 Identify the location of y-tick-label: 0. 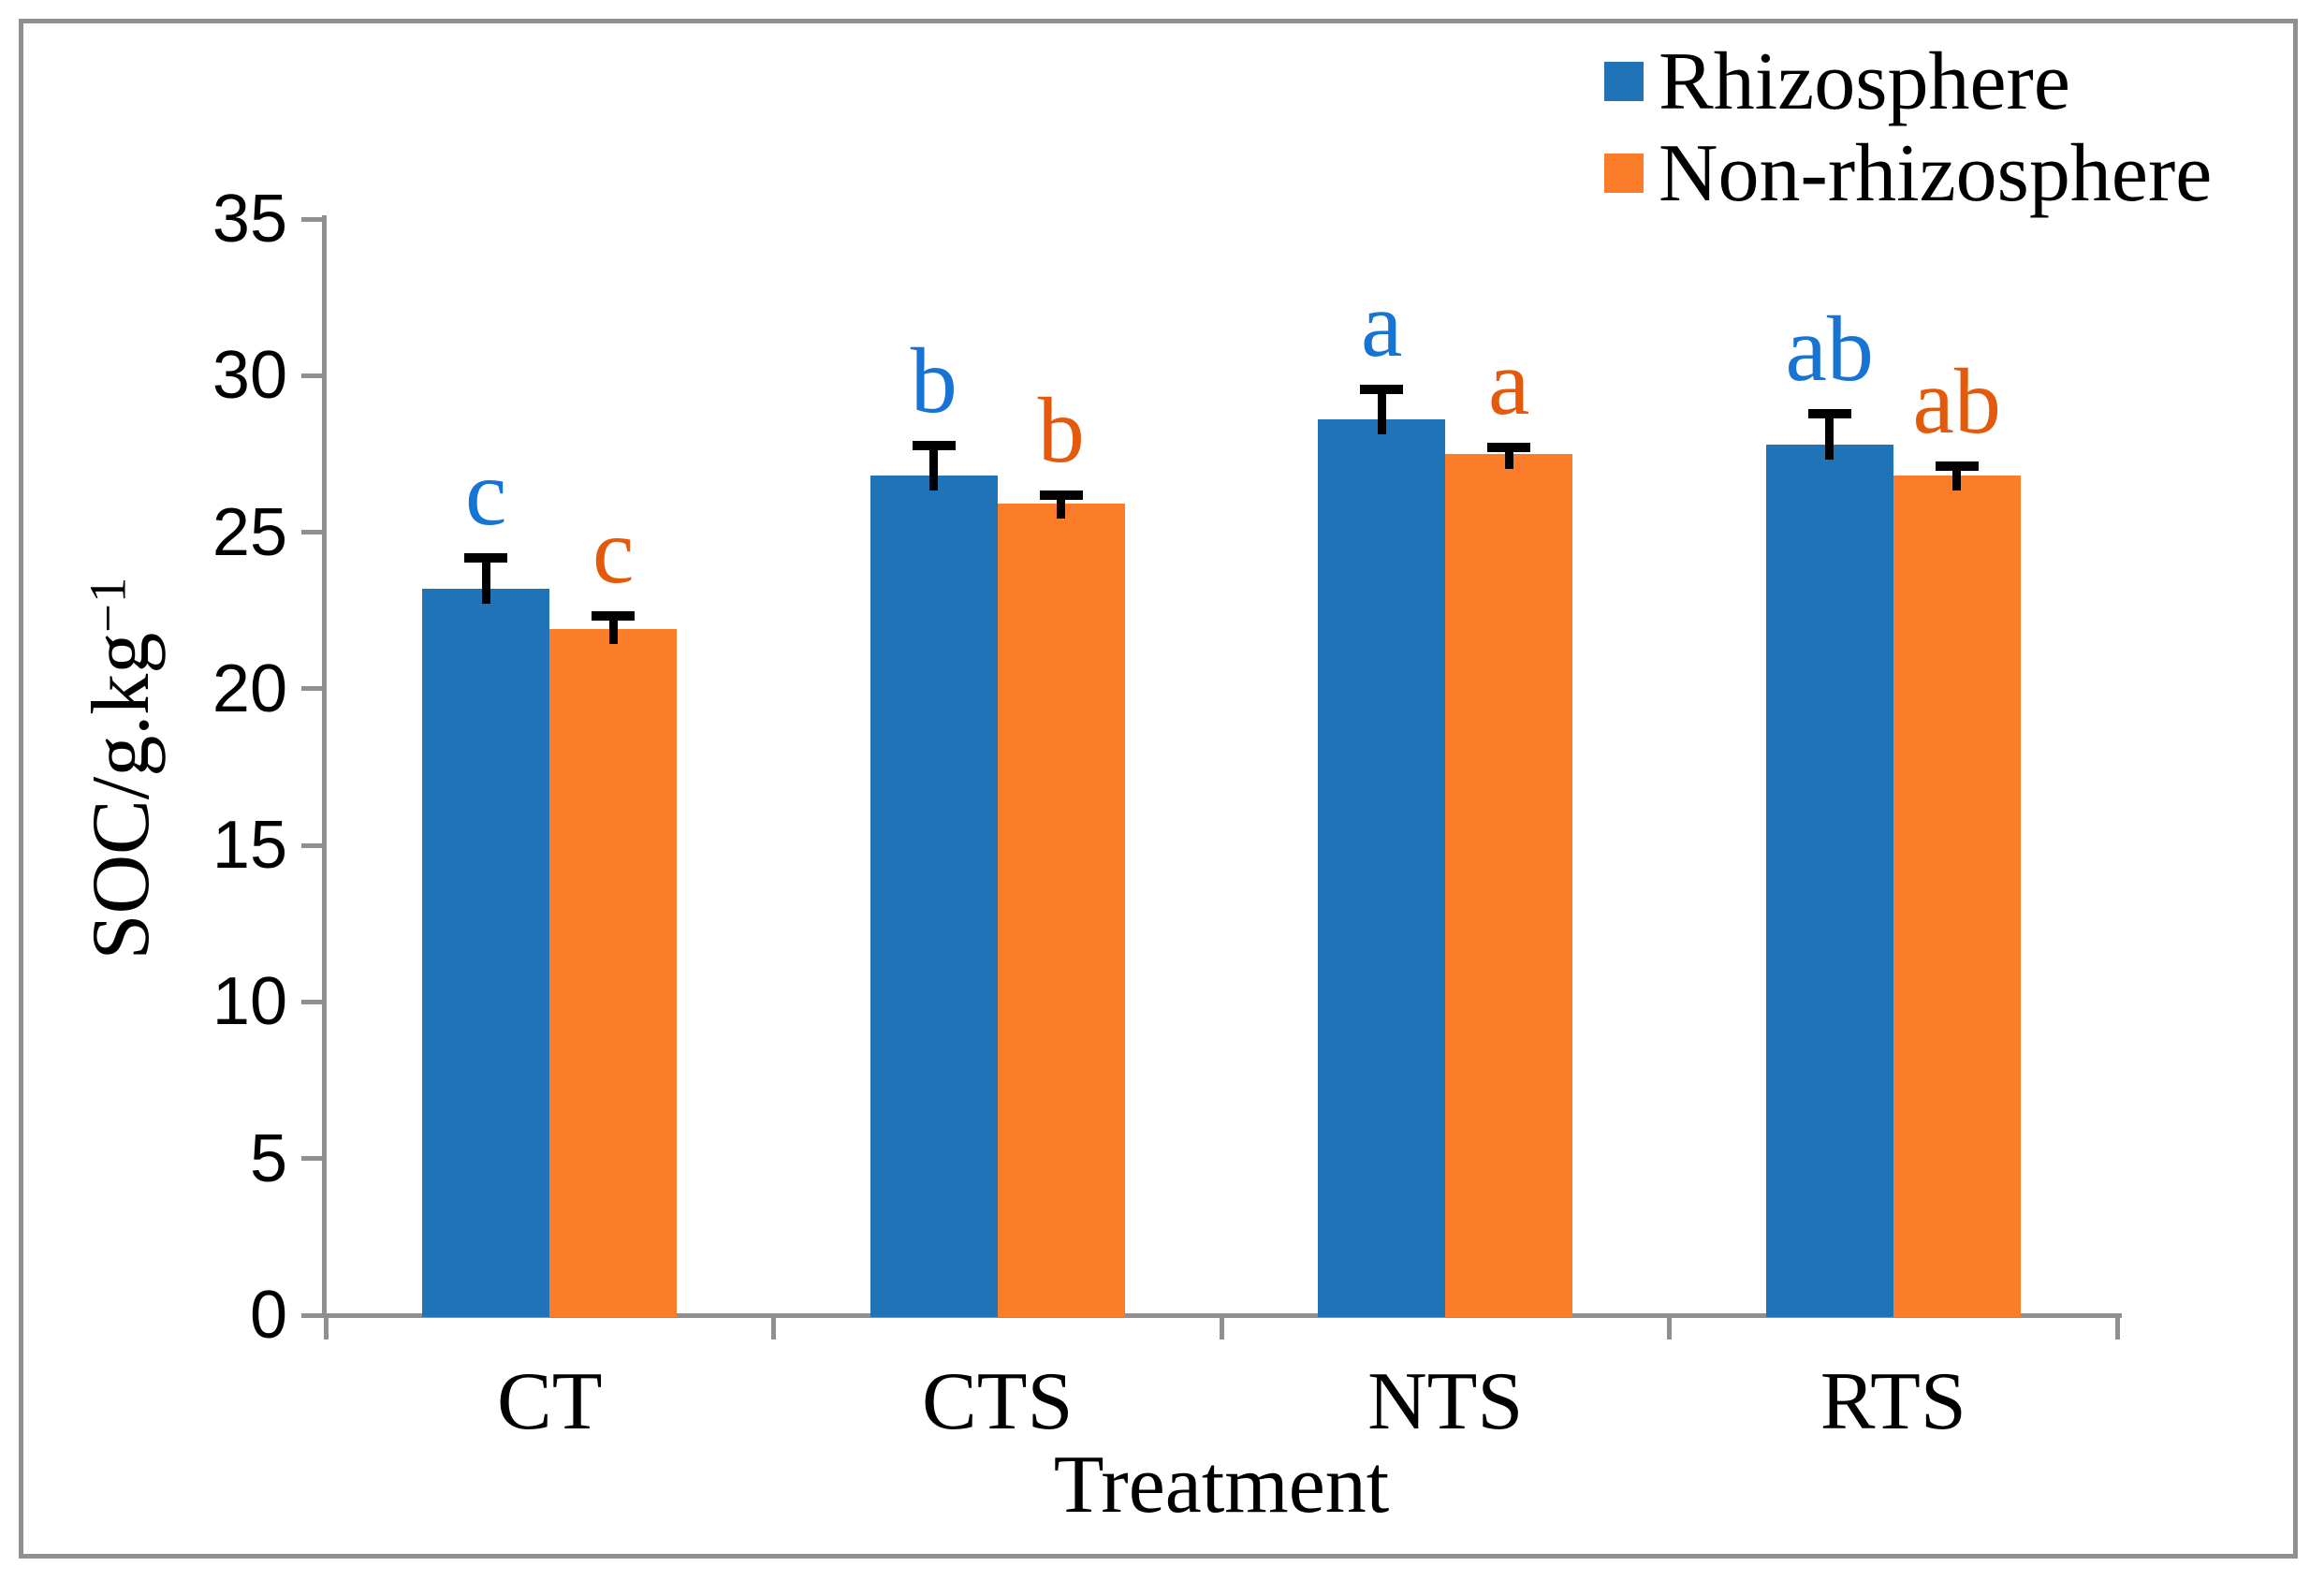
(268, 1315).